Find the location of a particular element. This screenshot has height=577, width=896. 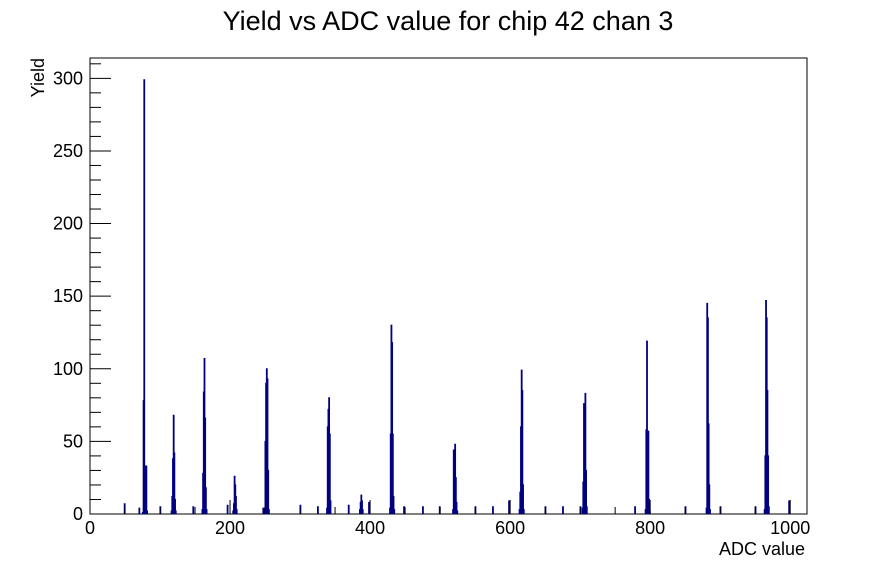

chart-title: Yield vs ADC value for chip 42 chan 3 is located at coordinates (448, 21).